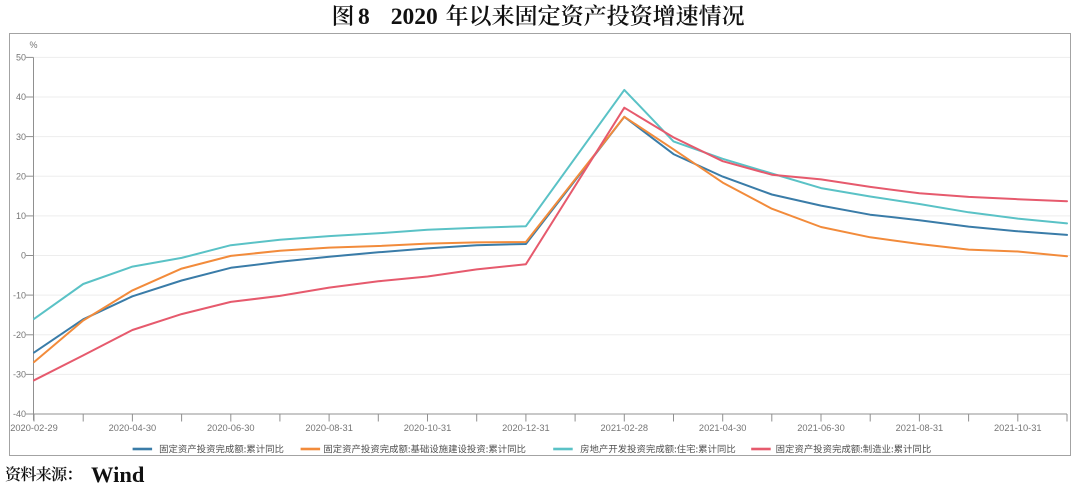  What do you see at coordinates (19, 295) in the screenshot?
I see `svg-text: -10` at bounding box center [19, 295].